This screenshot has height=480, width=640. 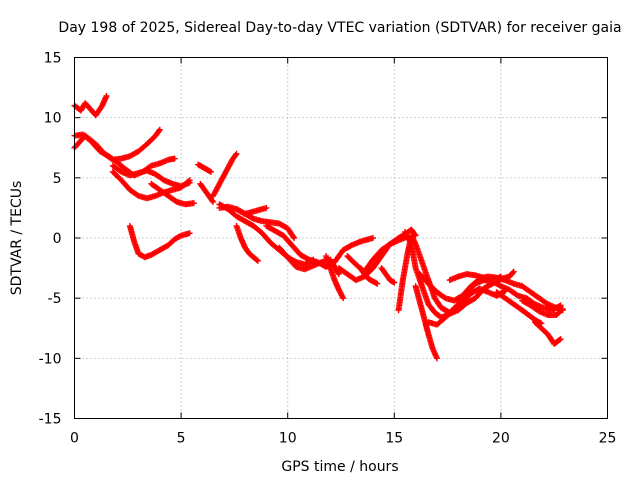 I want to click on y-tick-label: 10, so click(x=53, y=119).